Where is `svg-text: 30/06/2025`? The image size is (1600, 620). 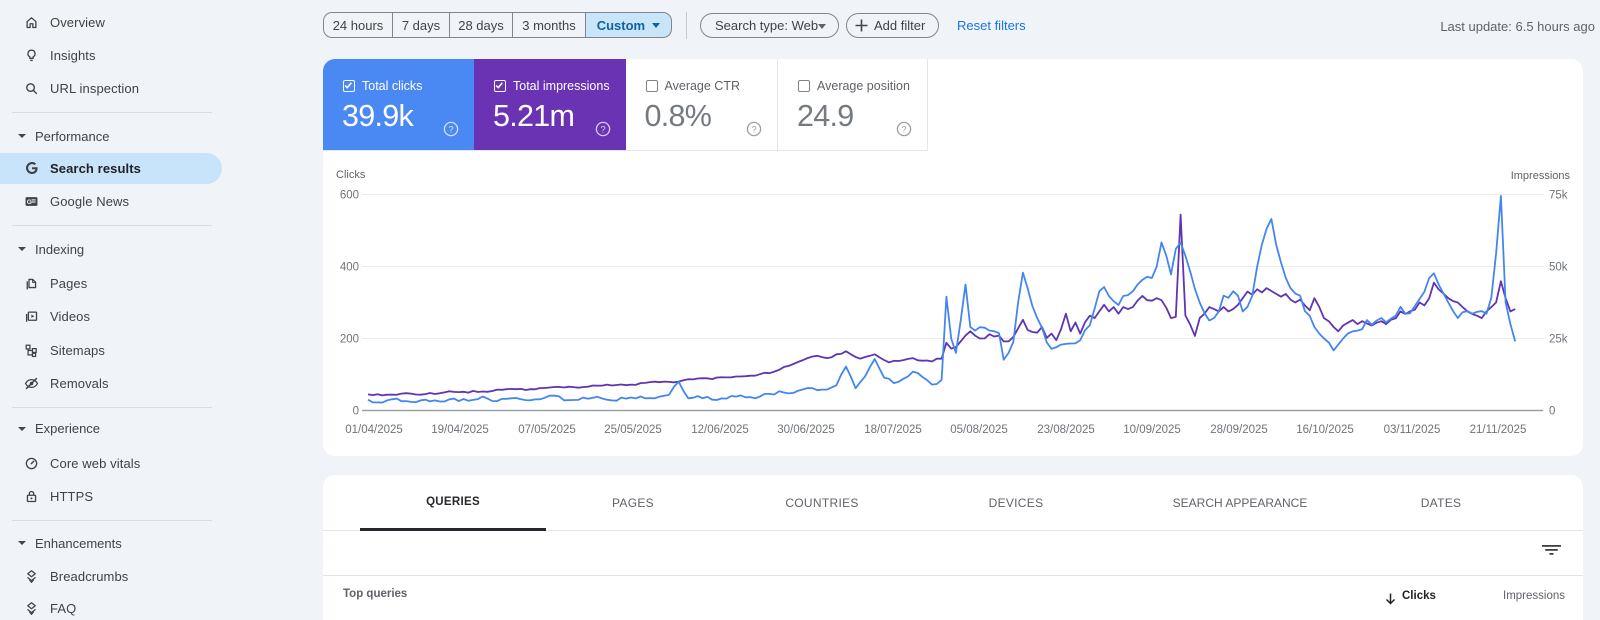
svg-text: 30/06/2025 is located at coordinates (806, 430).